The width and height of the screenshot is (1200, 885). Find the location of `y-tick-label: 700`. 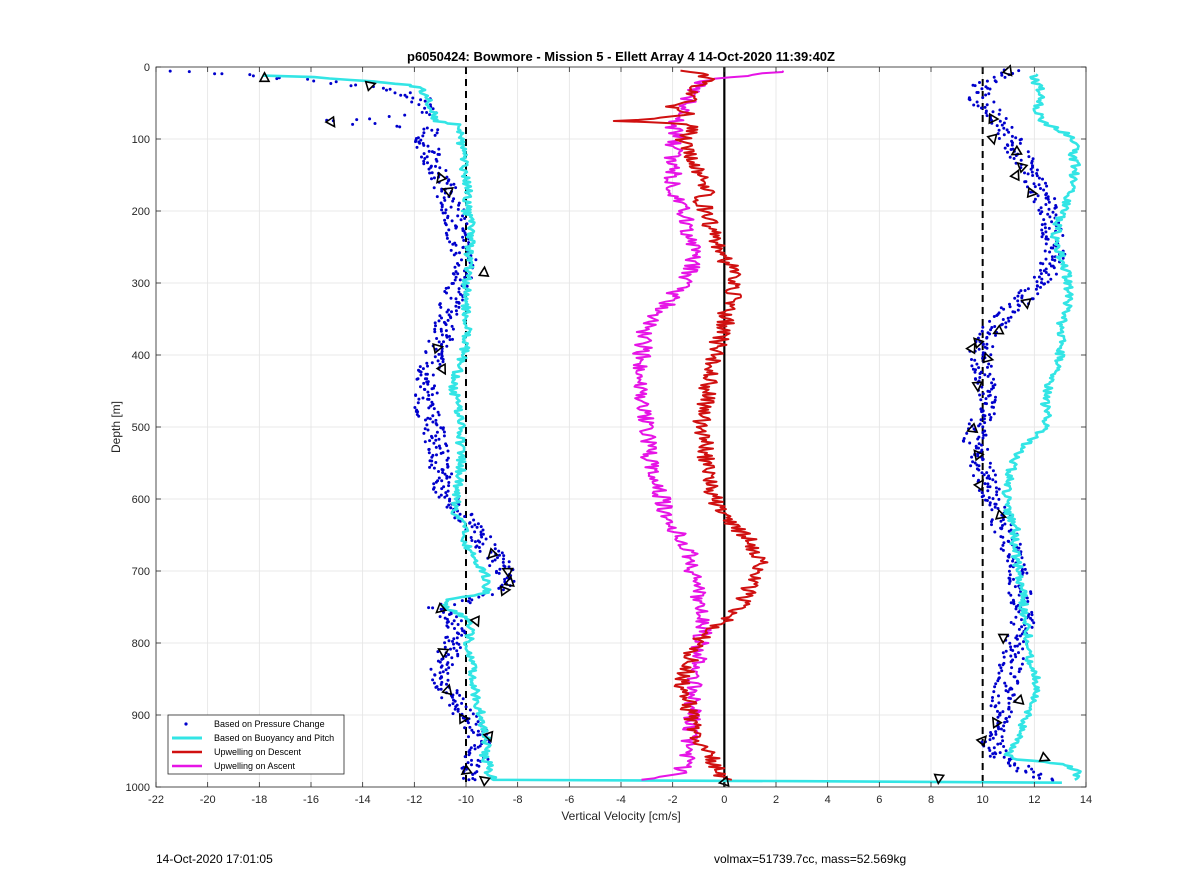

y-tick-label: 700 is located at coordinates (141, 572).